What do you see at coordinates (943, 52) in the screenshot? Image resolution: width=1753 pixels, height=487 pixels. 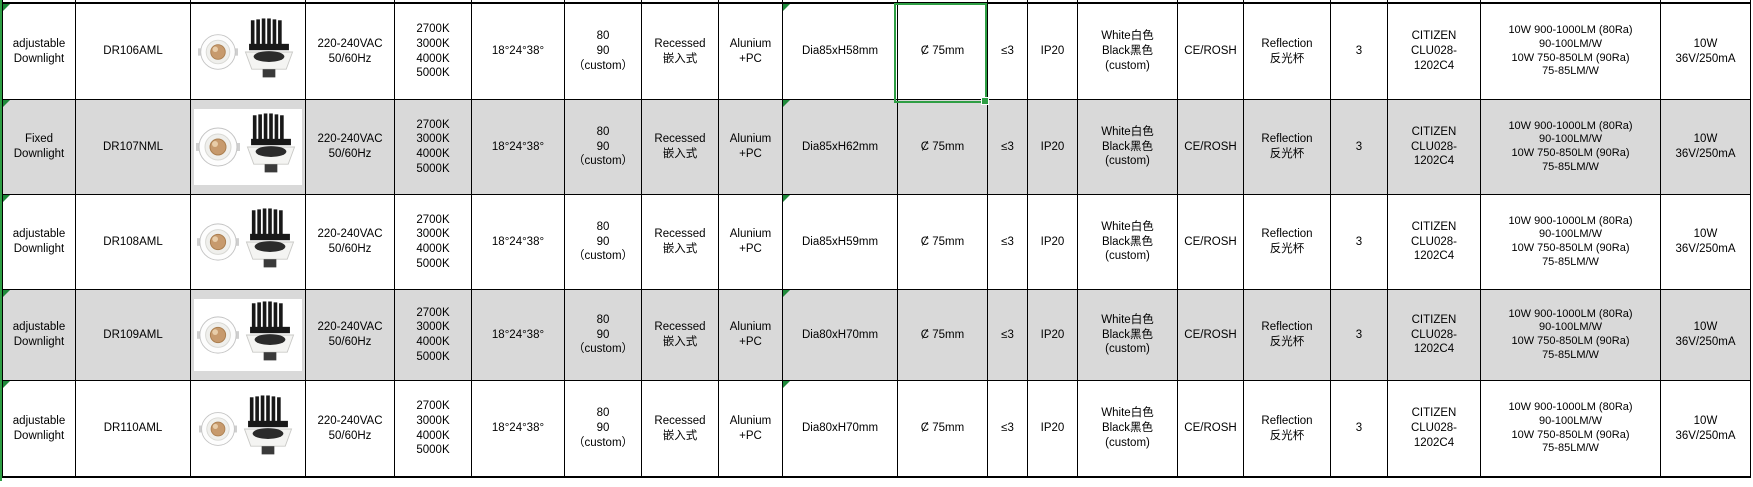 I see `cell-cutout-selected: Ȼ 75mm` at bounding box center [943, 52].